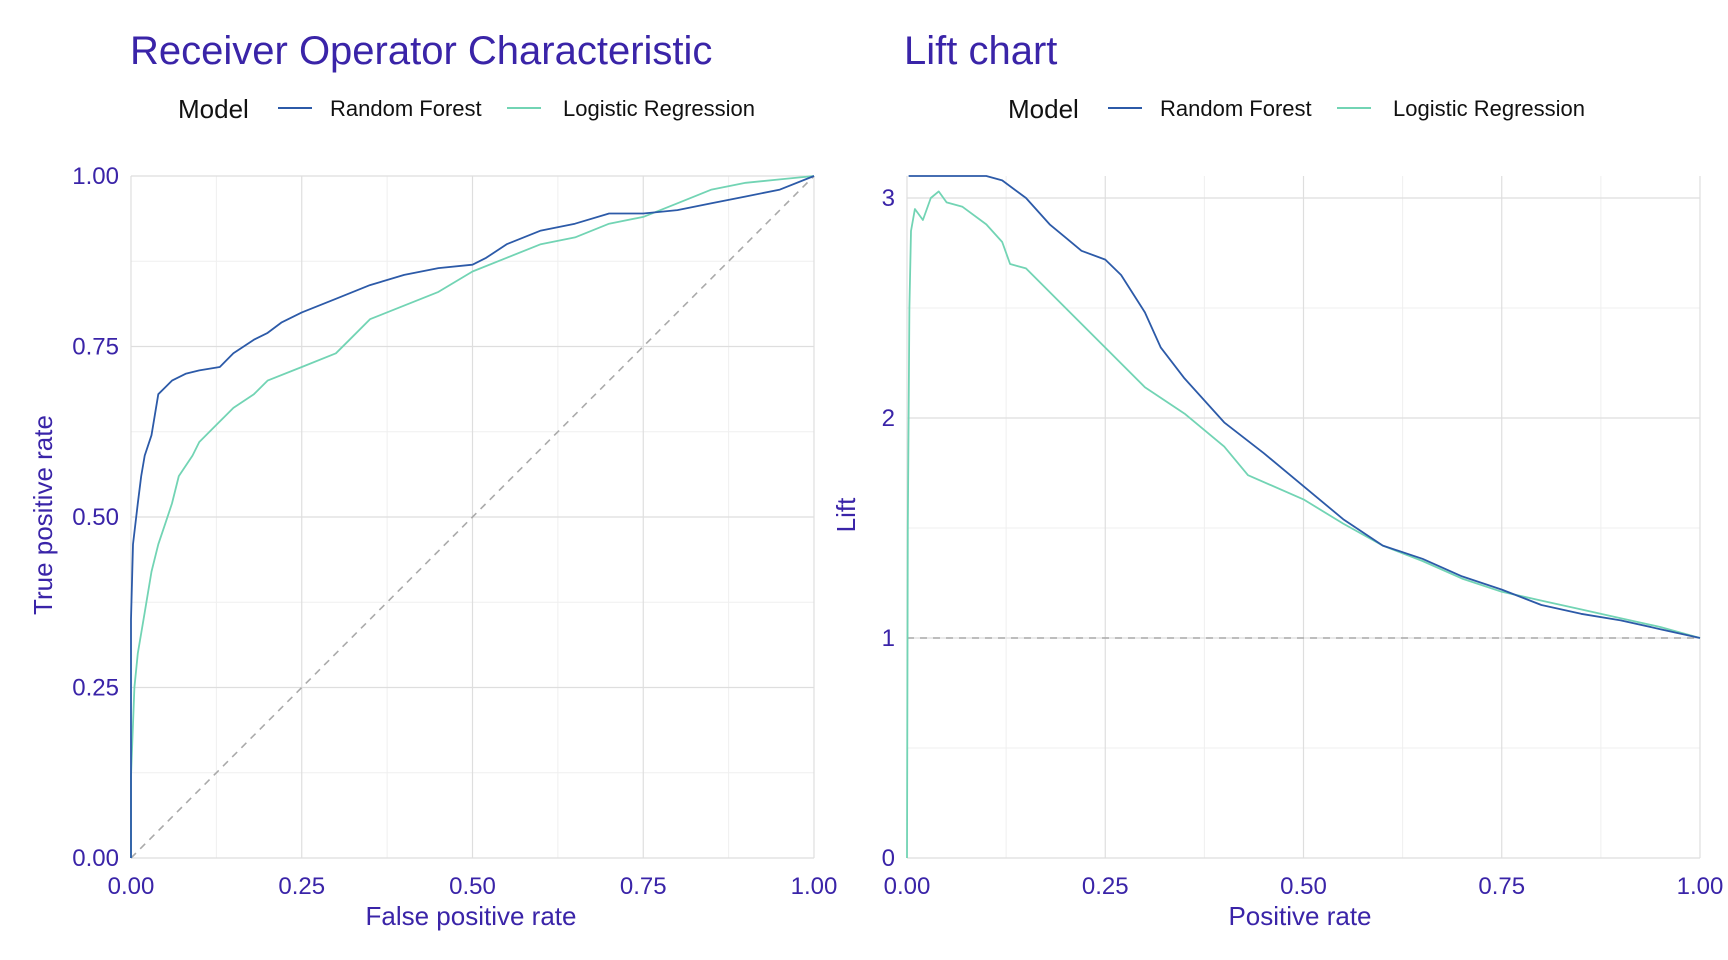  I want to click on lift-legend-title: Model, so click(1043, 109).